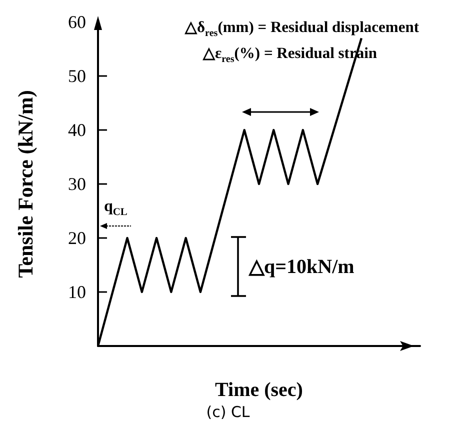 The height and width of the screenshot is (425, 457). What do you see at coordinates (26, 184) in the screenshot?
I see `y-axis-title: Tensile Force (kN/m)` at bounding box center [26, 184].